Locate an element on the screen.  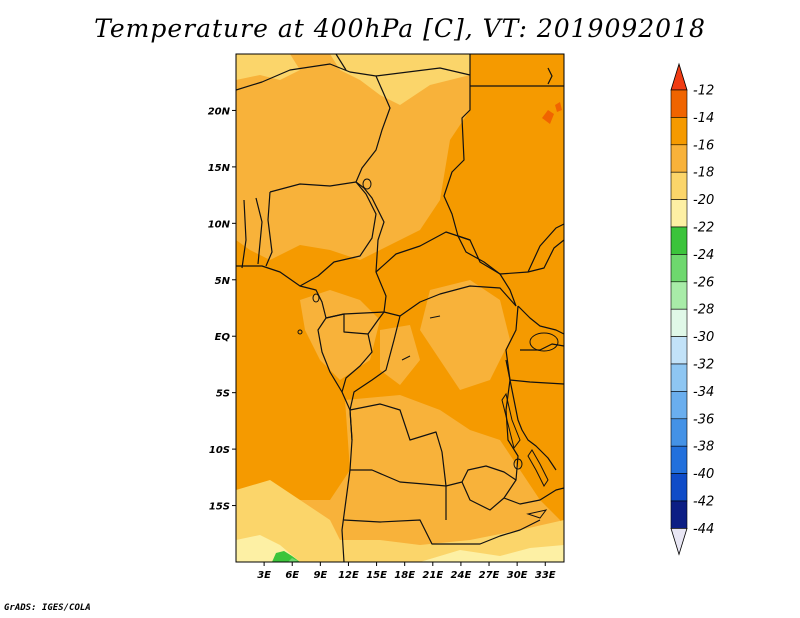
x-tick-label: 30E is located at coordinates (517, 575).